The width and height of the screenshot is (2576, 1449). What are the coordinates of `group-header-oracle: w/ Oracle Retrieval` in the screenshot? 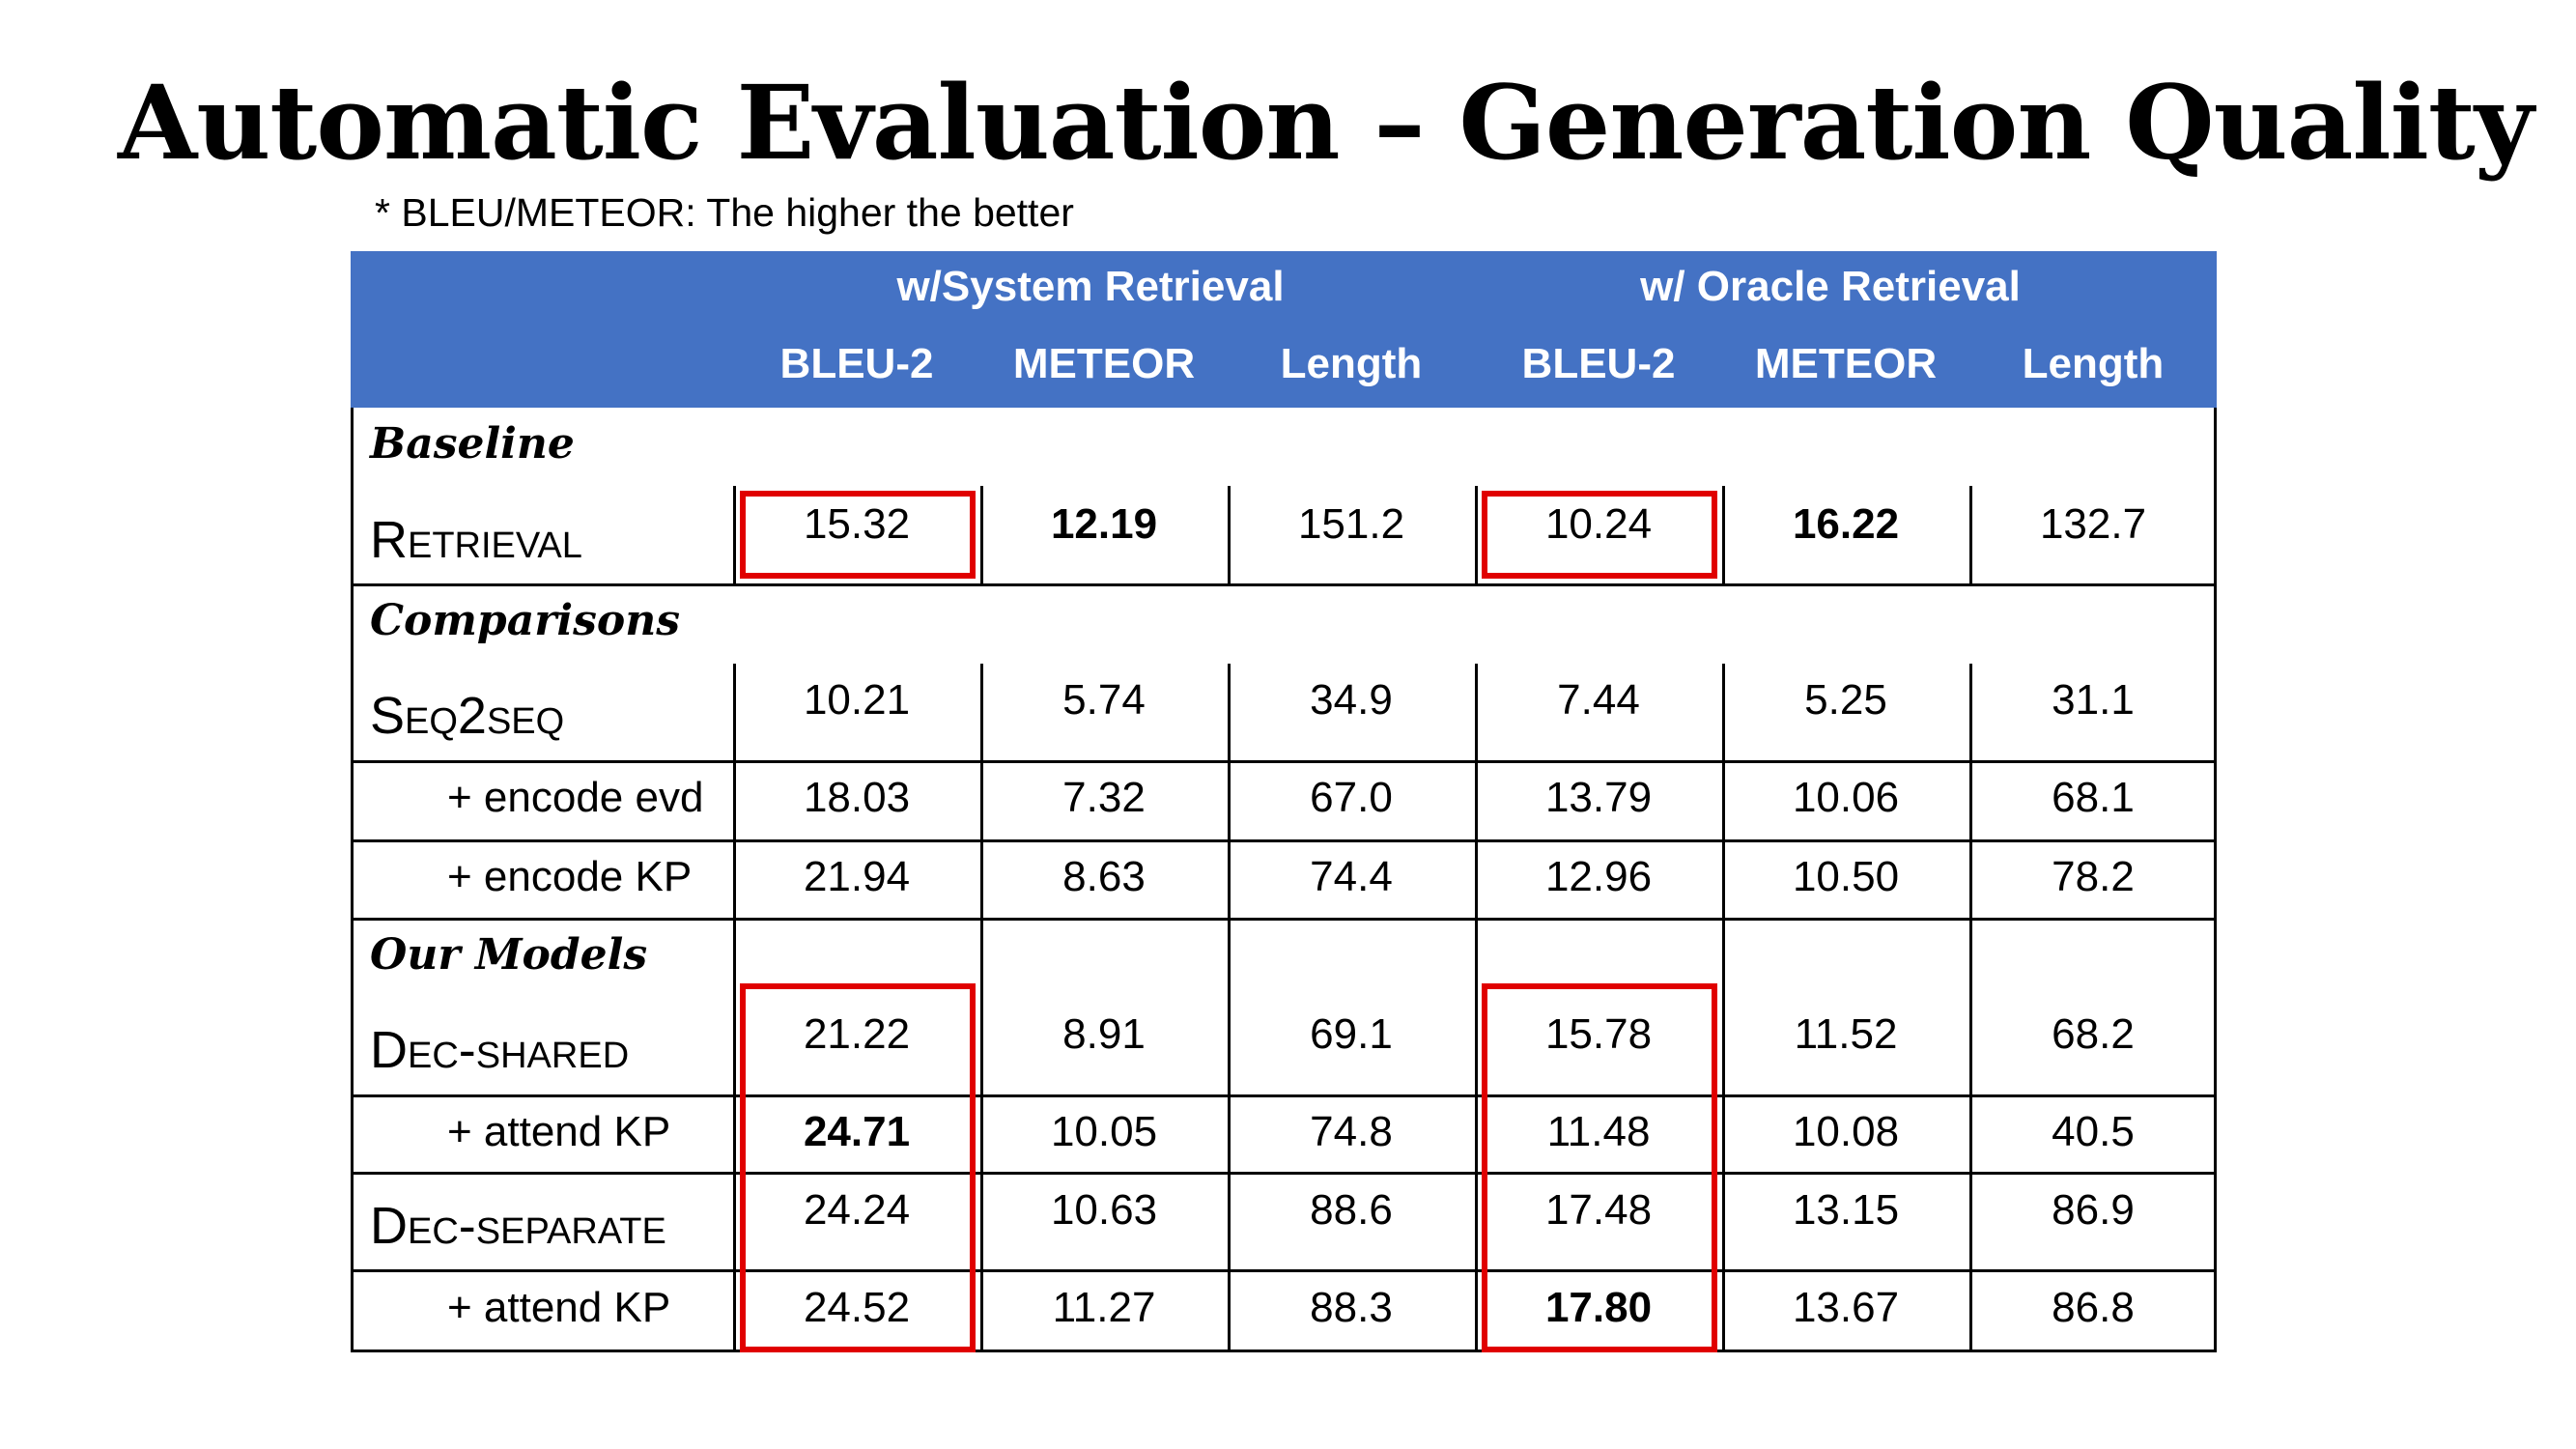 It's located at (1830, 286).